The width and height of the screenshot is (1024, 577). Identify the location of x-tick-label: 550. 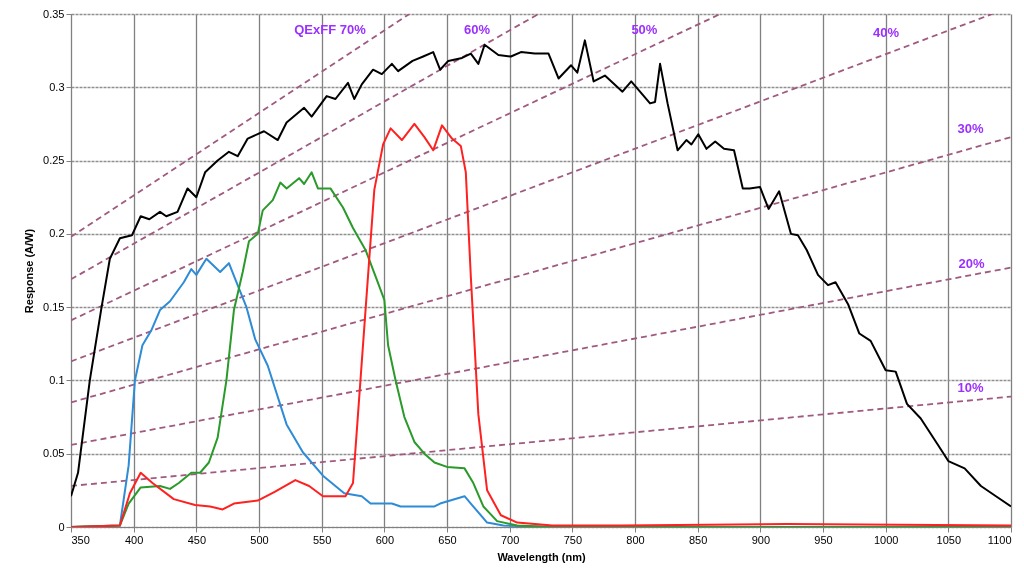
(322, 539).